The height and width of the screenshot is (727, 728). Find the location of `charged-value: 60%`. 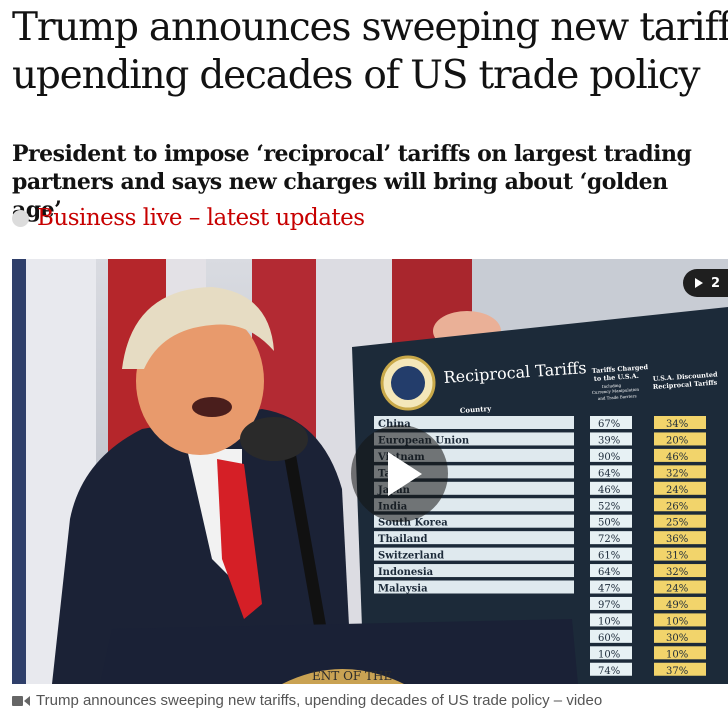

charged-value: 60% is located at coordinates (609, 638).